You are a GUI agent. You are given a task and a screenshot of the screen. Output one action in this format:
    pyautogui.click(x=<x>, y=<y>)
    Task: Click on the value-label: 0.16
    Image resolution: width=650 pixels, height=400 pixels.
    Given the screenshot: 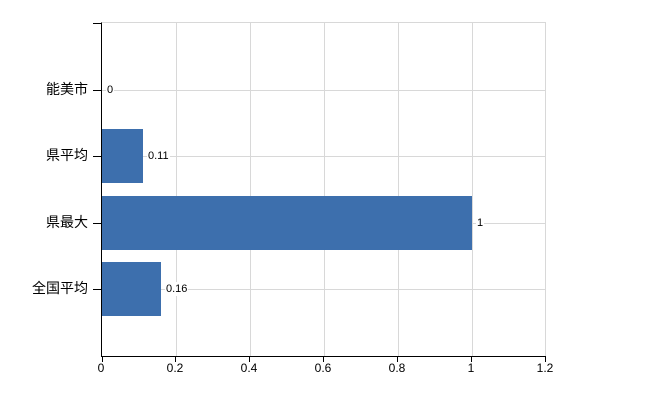 What is the action you would take?
    pyautogui.click(x=177, y=289)
    